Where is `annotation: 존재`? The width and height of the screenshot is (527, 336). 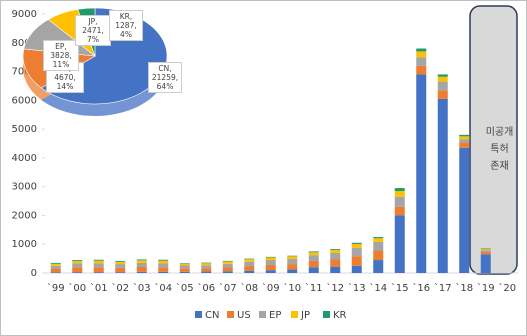
annotation: 존재 is located at coordinates (499, 166).